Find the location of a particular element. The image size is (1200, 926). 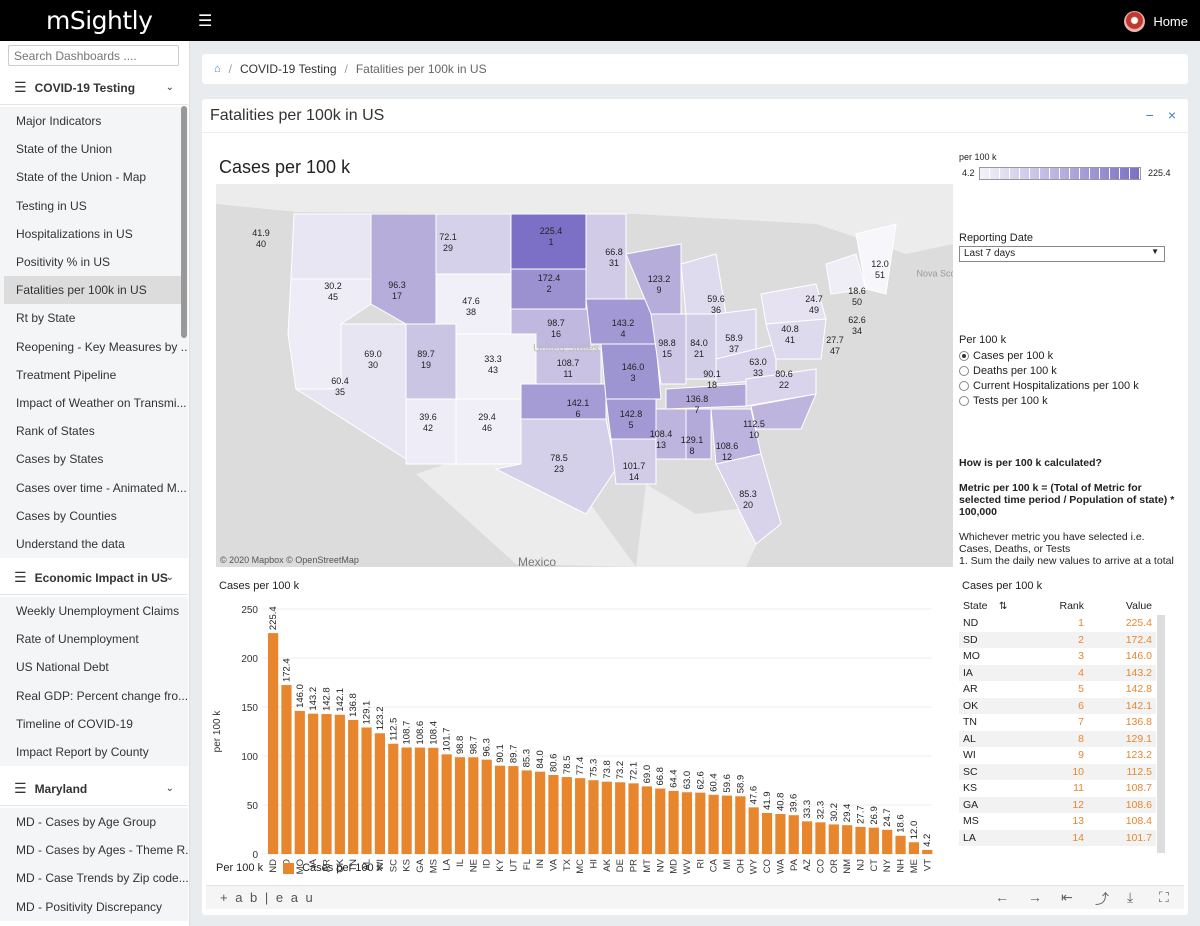

sidebar-item: State of the Union is located at coordinates (64, 149).